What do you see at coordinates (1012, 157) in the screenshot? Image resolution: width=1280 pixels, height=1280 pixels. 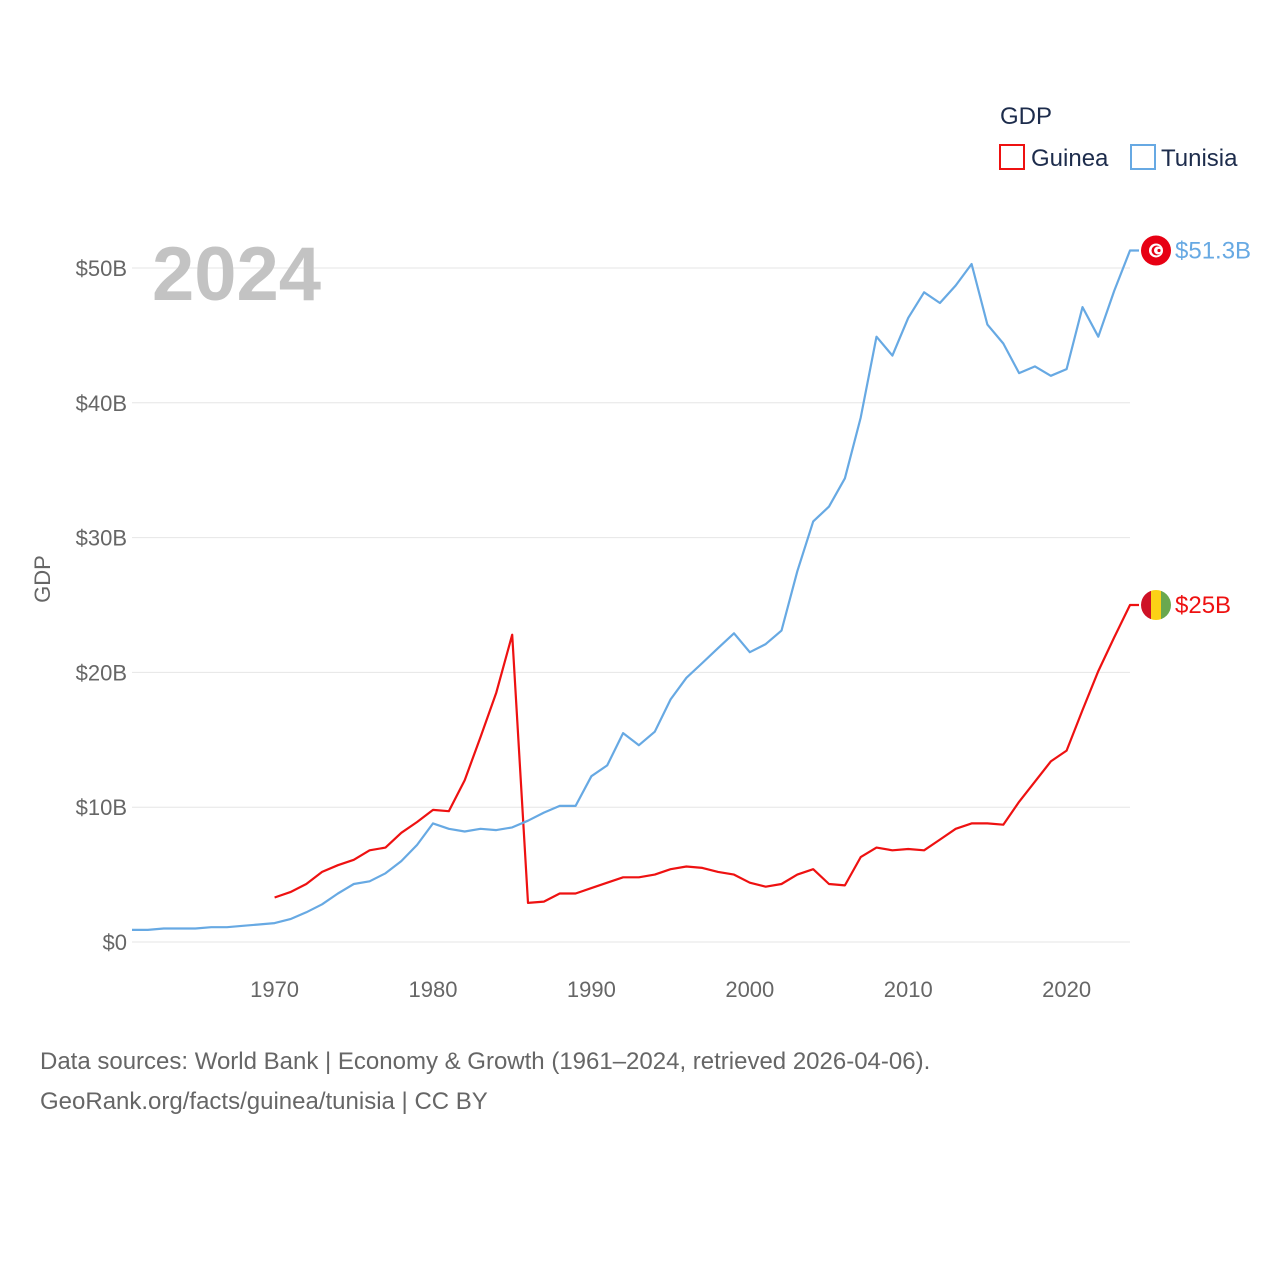 I see `legend-swatch-guinea` at bounding box center [1012, 157].